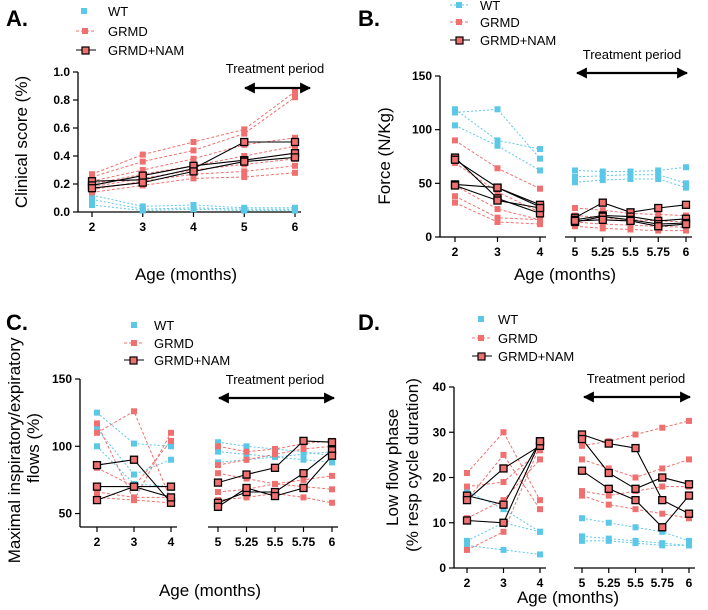 This screenshot has width=708, height=610. Describe the element at coordinates (304, 542) in the screenshot. I see `panel-c-x-tick-label: 5.75` at that location.